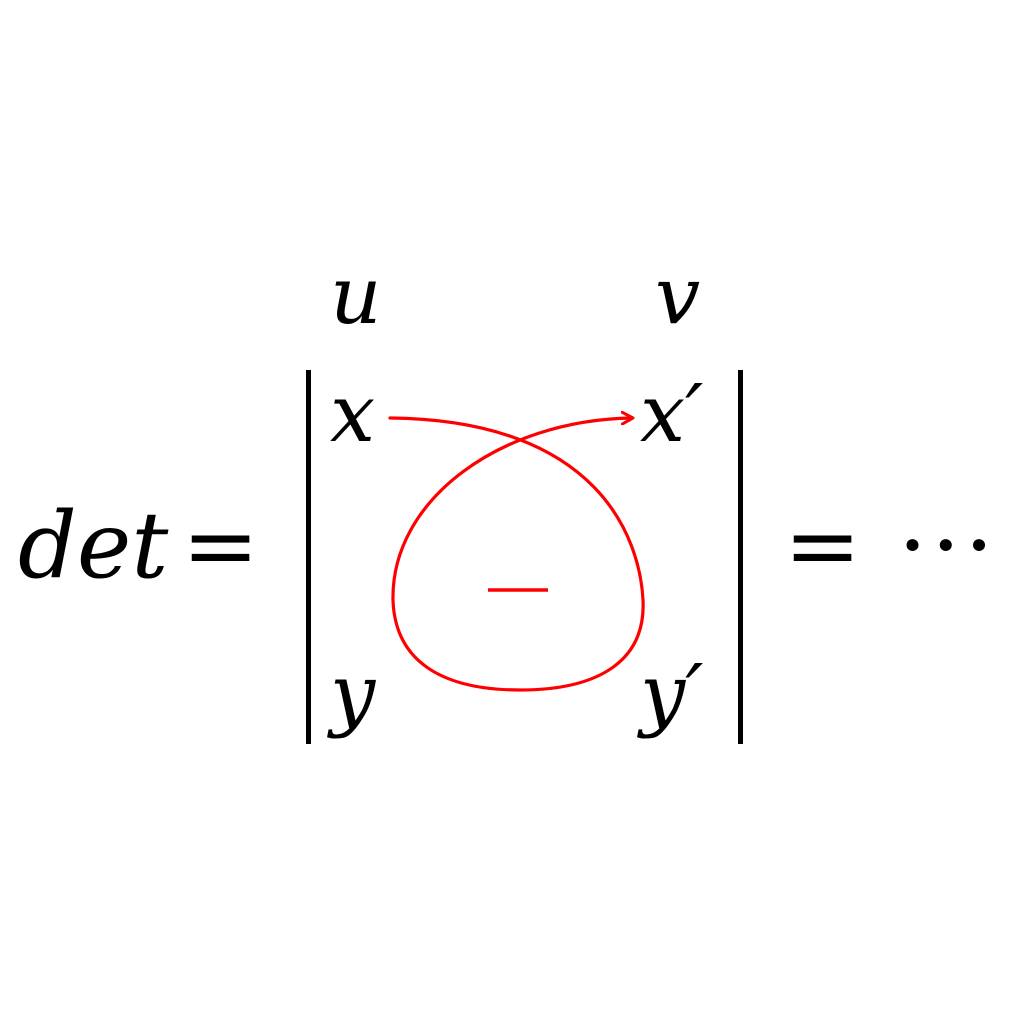 The image size is (1024, 1024). I want to click on matrix-cell-x: x, so click(353, 413).